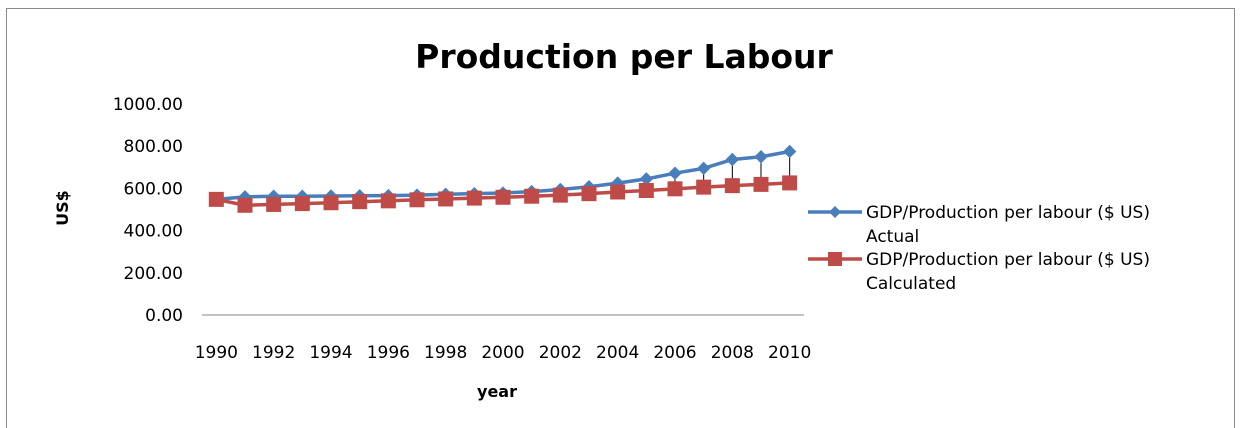 The width and height of the screenshot is (1240, 428). Describe the element at coordinates (624, 56) in the screenshot. I see `chart-title: Production per Labour` at that location.